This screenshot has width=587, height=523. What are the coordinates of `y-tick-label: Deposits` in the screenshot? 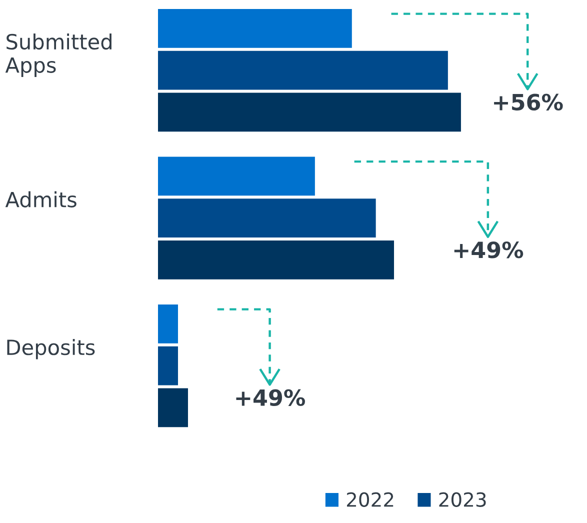 It's located at (51, 349).